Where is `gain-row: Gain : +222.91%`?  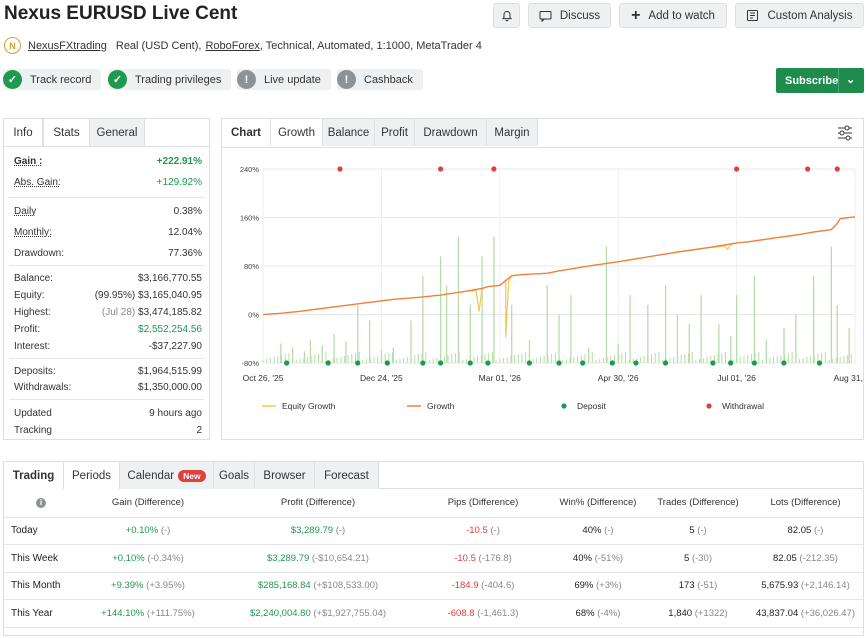 gain-row: Gain : +222.91% is located at coordinates (108, 161).